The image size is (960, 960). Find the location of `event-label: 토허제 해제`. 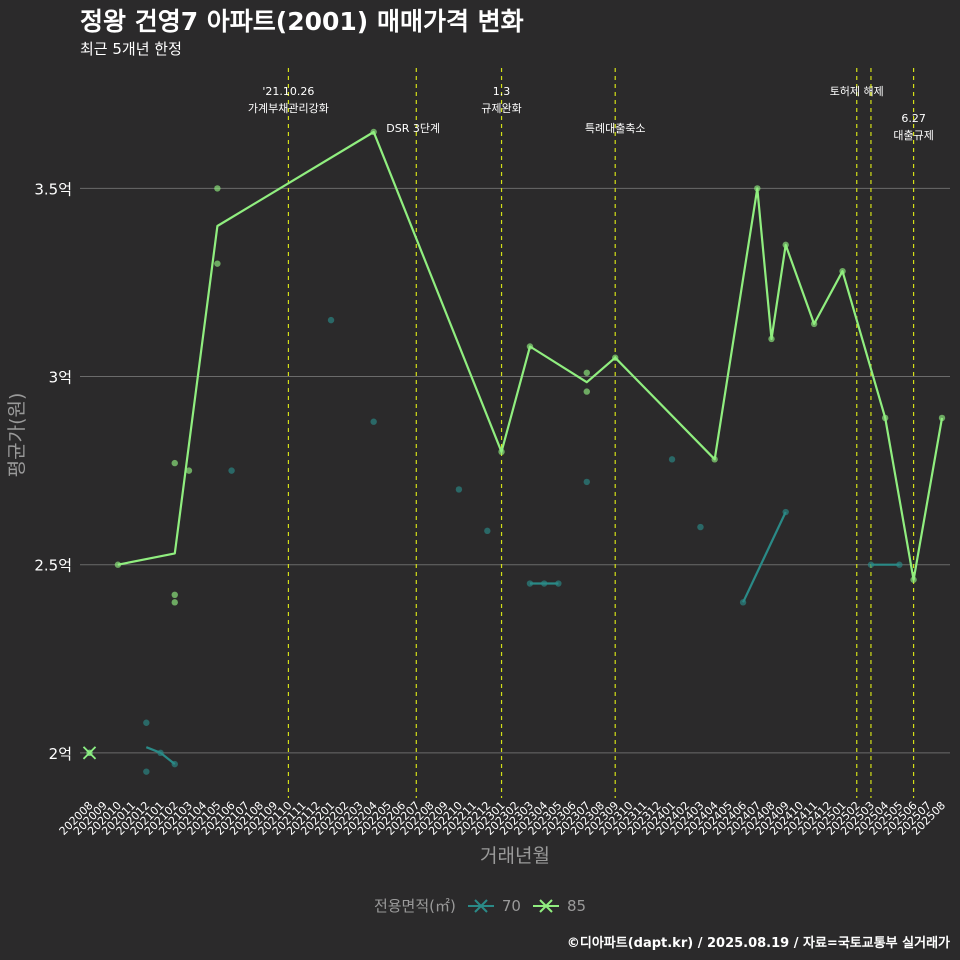

event-label: 토허제 해제 is located at coordinates (857, 91).